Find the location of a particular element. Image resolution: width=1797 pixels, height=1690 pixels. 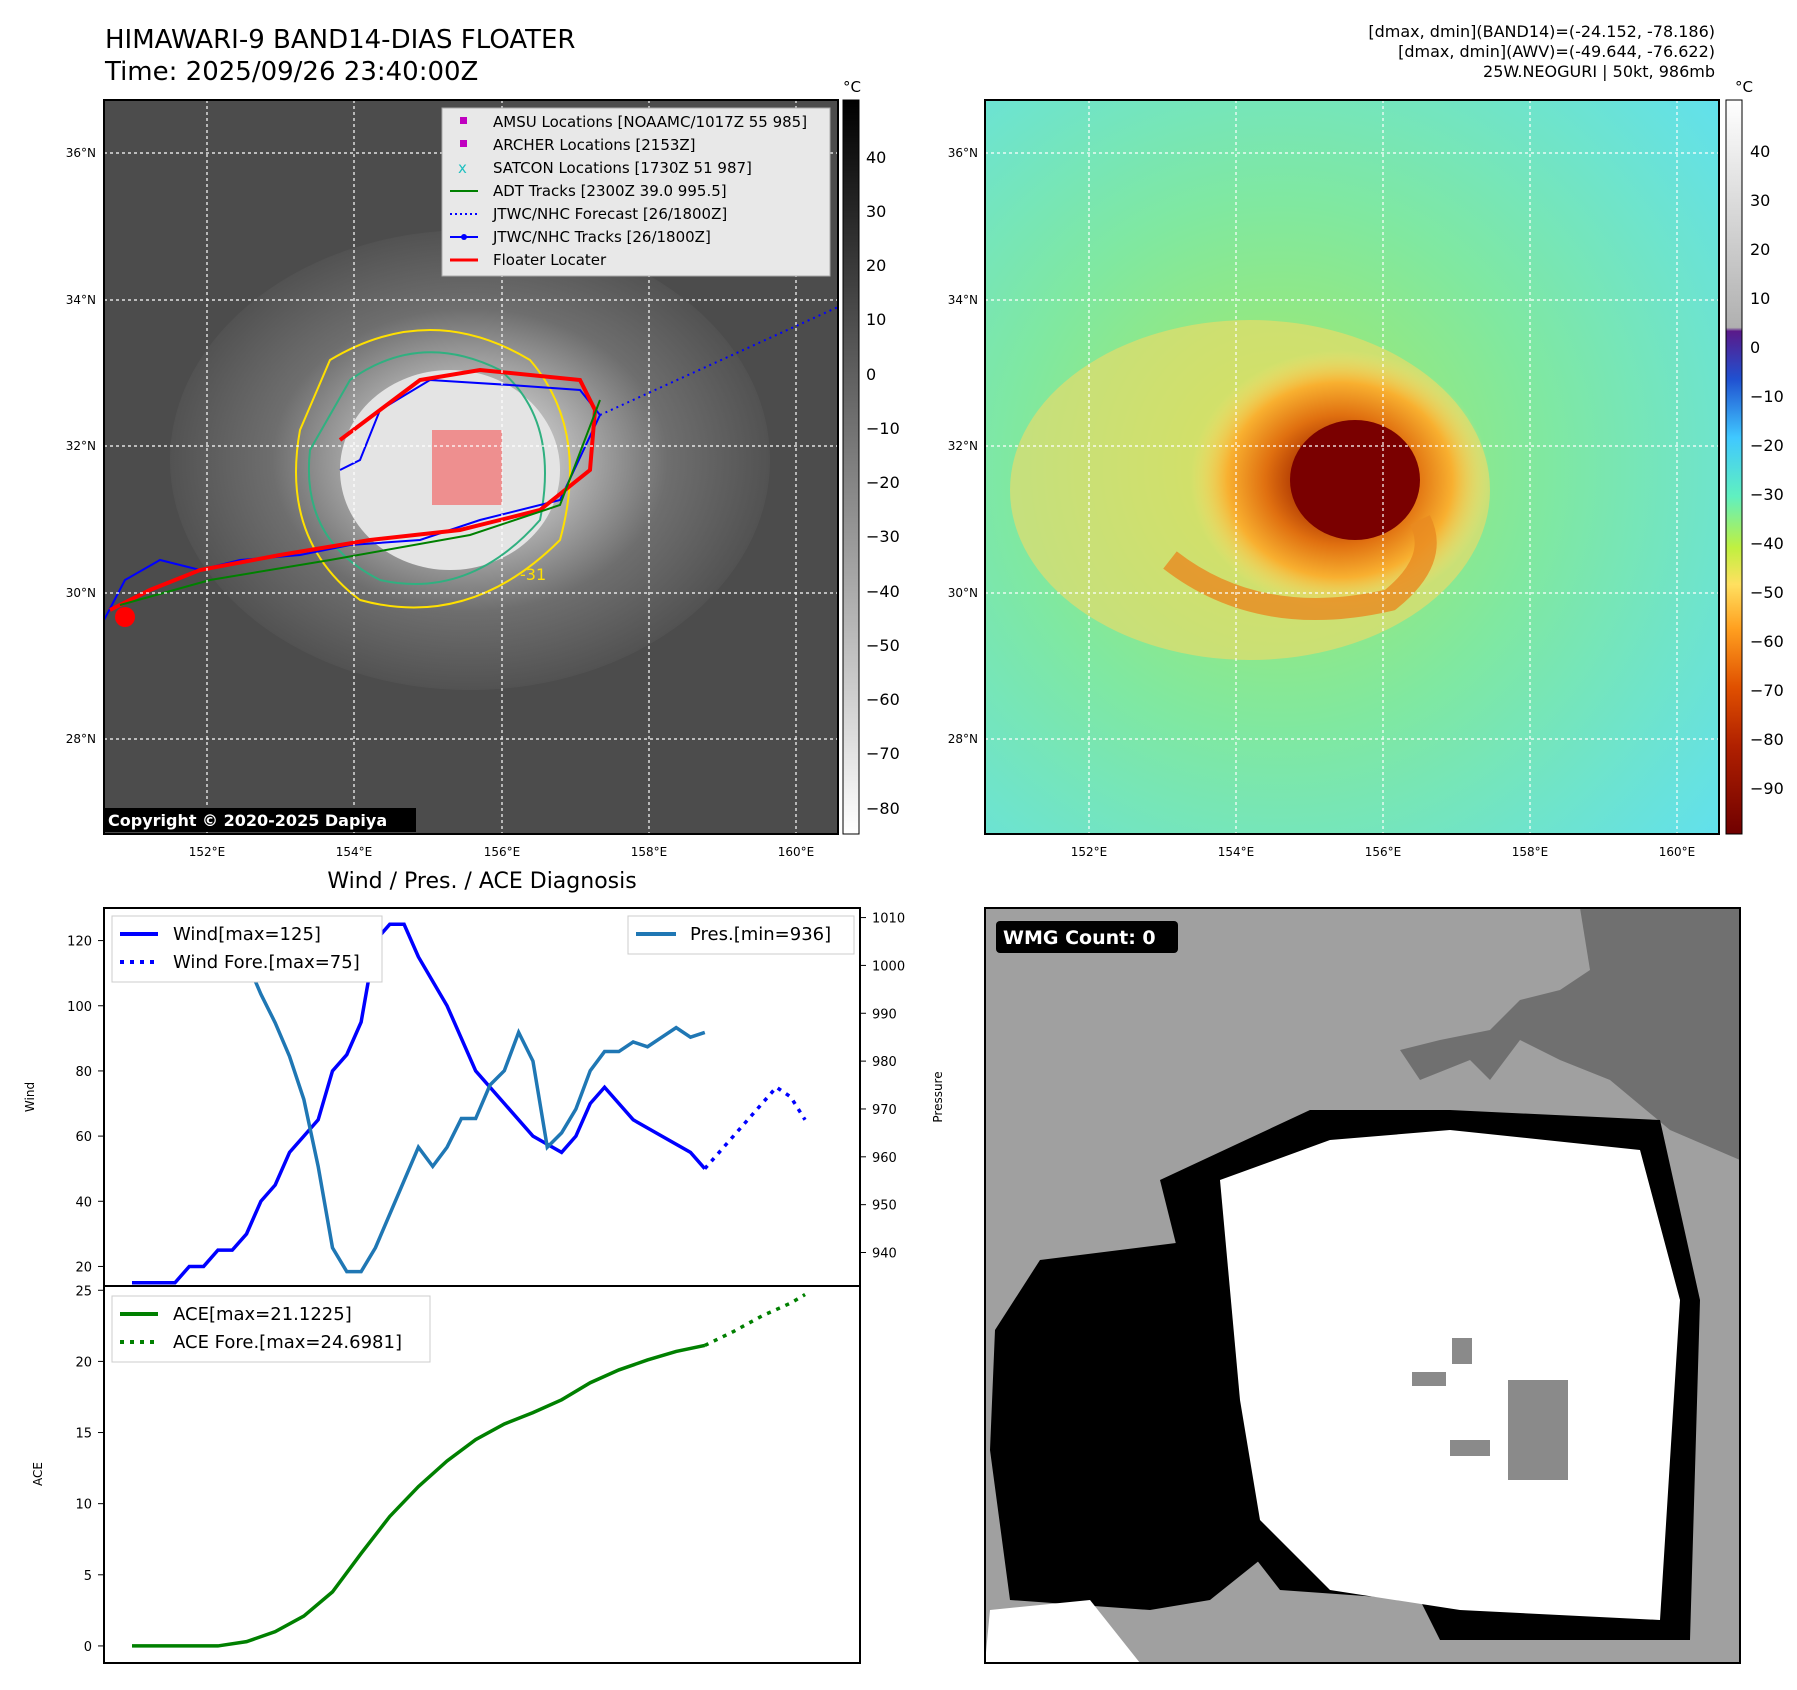

ir-cbar-tick: −60 is located at coordinates (883, 699).